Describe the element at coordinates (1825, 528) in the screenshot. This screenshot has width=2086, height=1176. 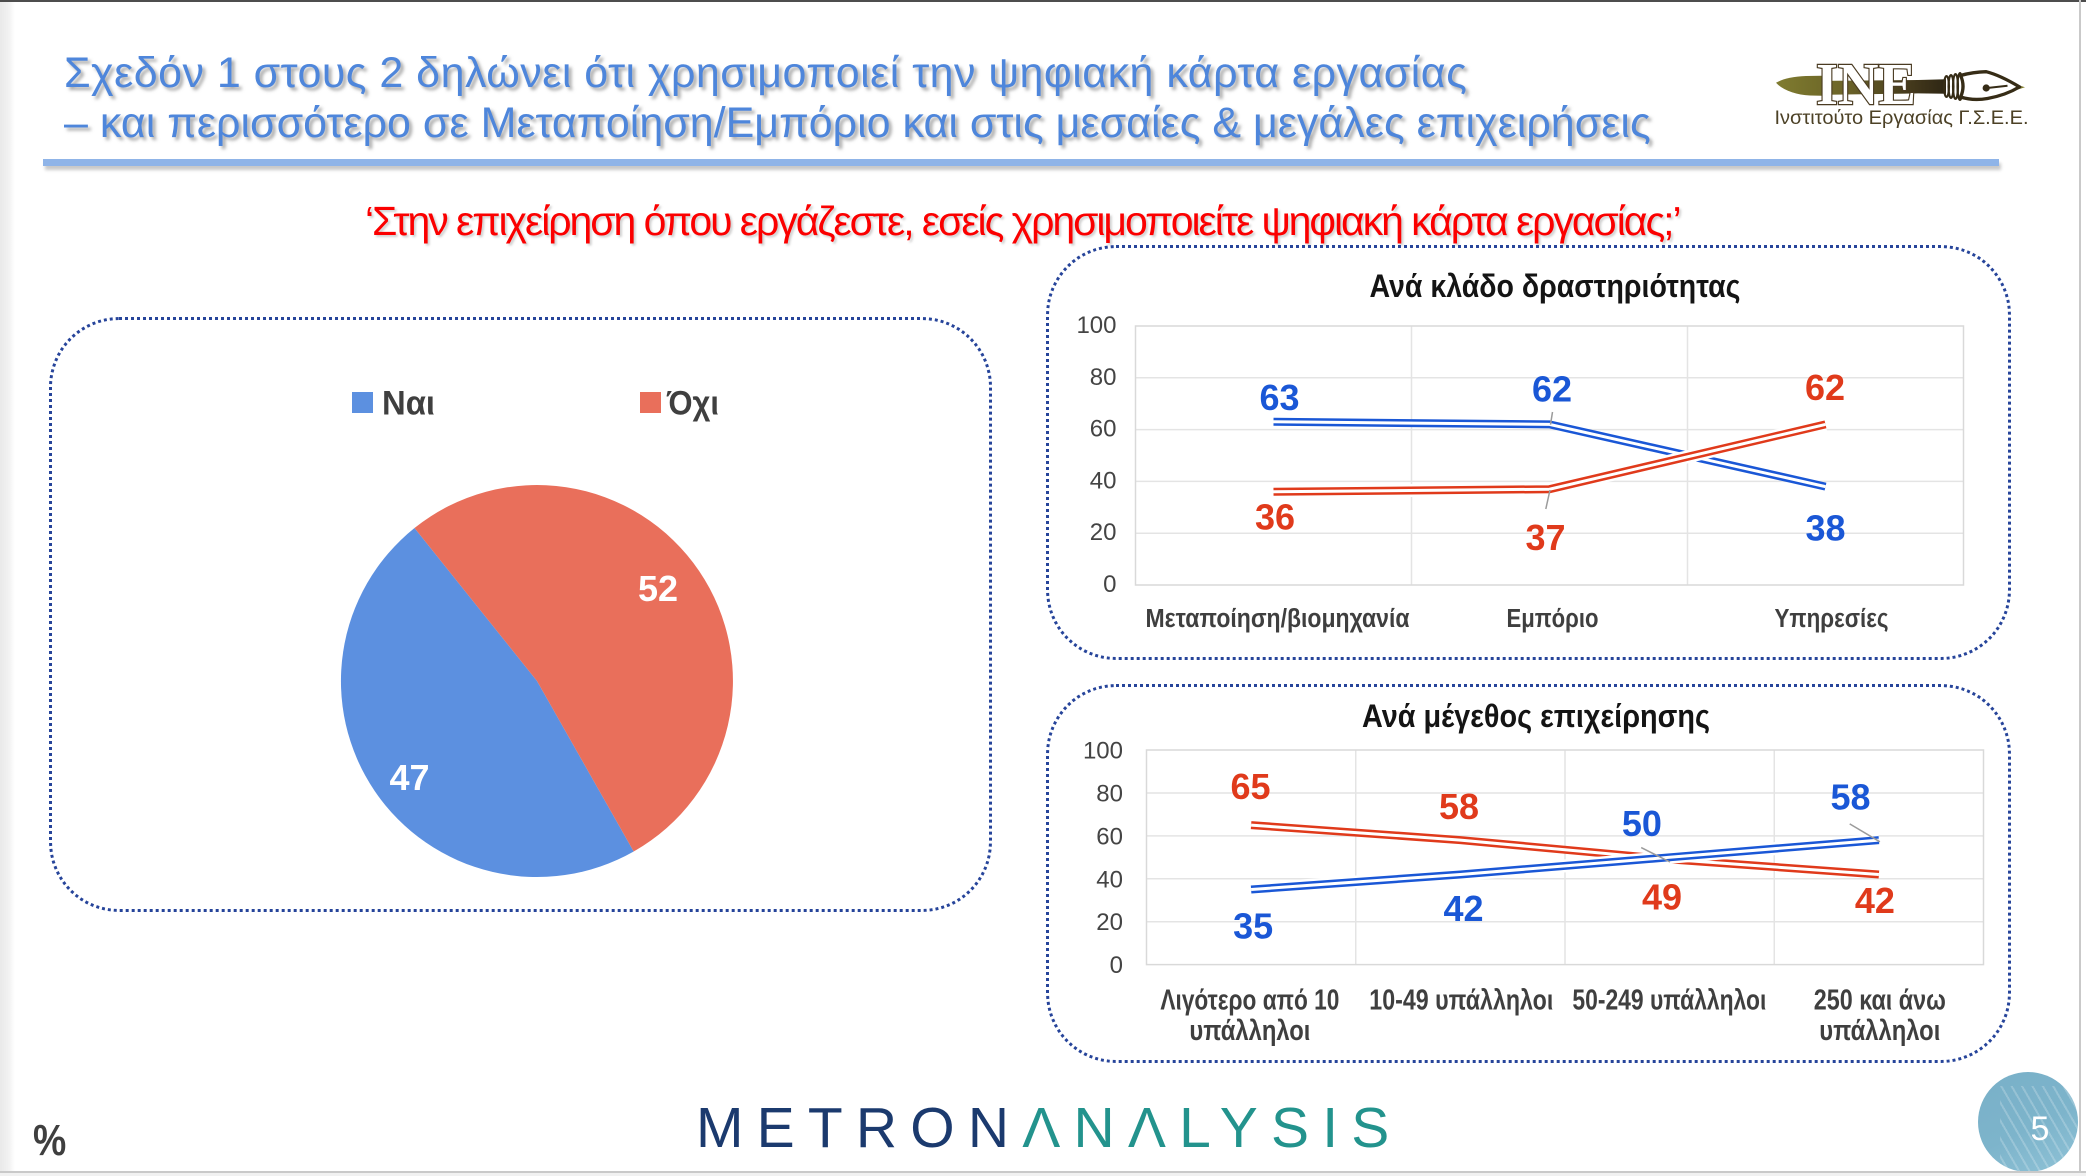
I see `svg-text: 38` at that location.